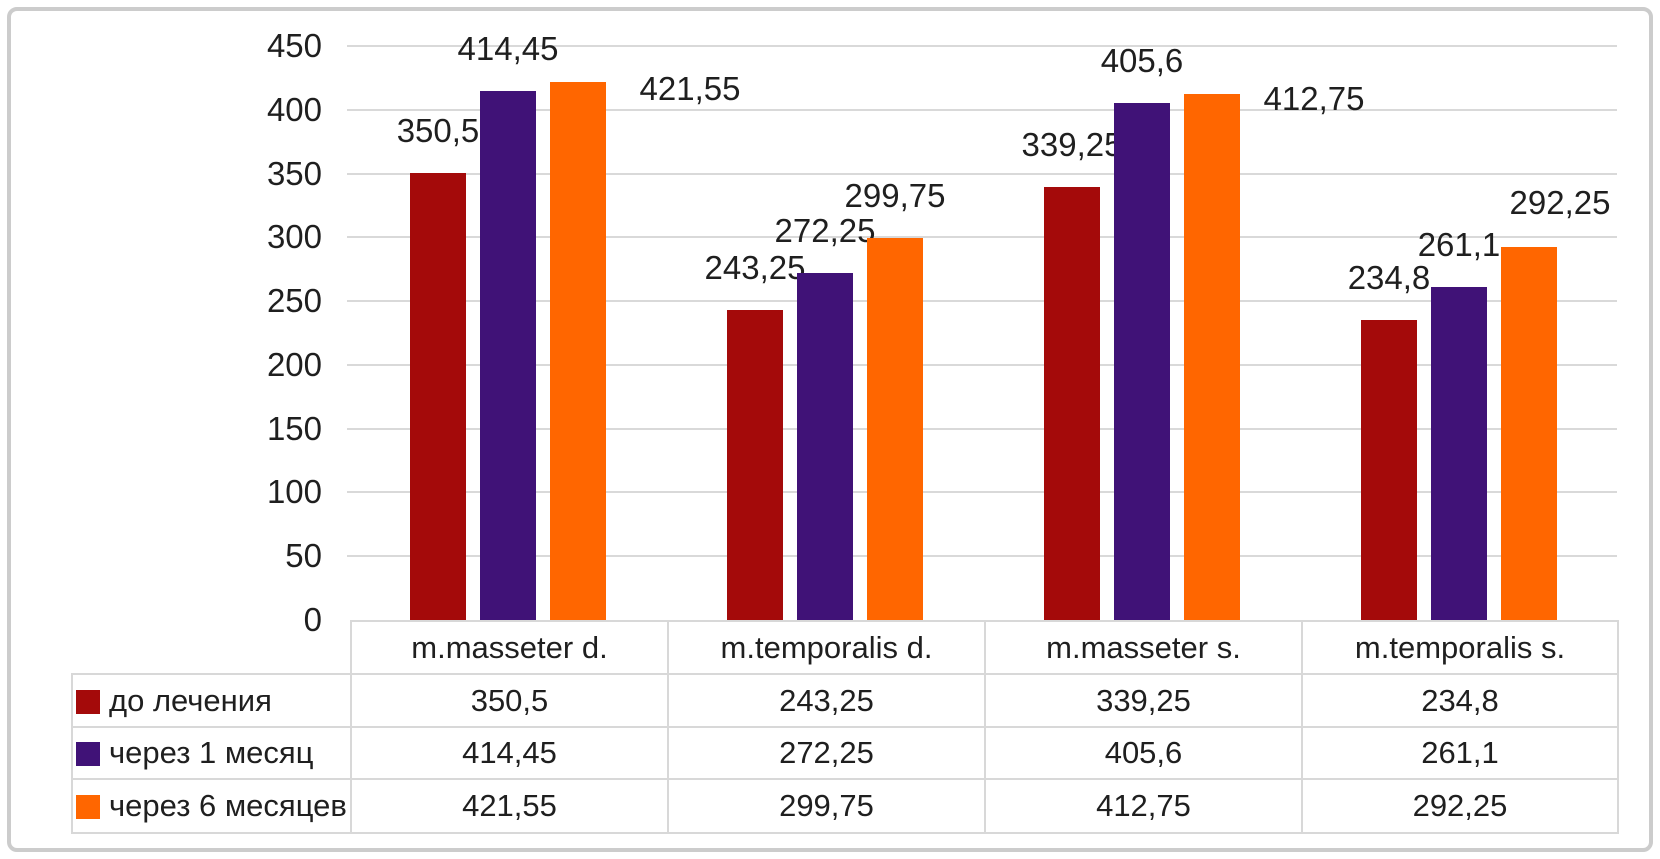 The width and height of the screenshot is (1660, 859). Describe the element at coordinates (1460, 700) in the screenshot. I see `value-cell: 234,8` at that location.